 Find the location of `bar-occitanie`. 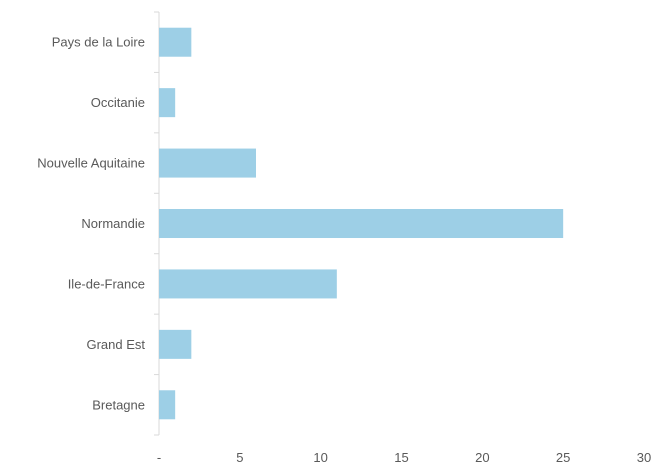

bar-occitanie is located at coordinates (167, 103).